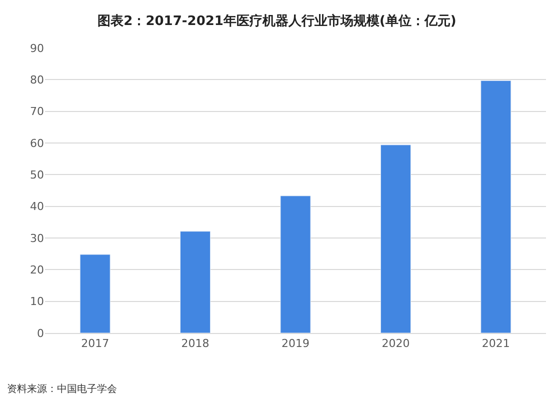 The width and height of the screenshot is (554, 399). What do you see at coordinates (496, 343) in the screenshot?
I see `x-tick-label: 2021` at bounding box center [496, 343].